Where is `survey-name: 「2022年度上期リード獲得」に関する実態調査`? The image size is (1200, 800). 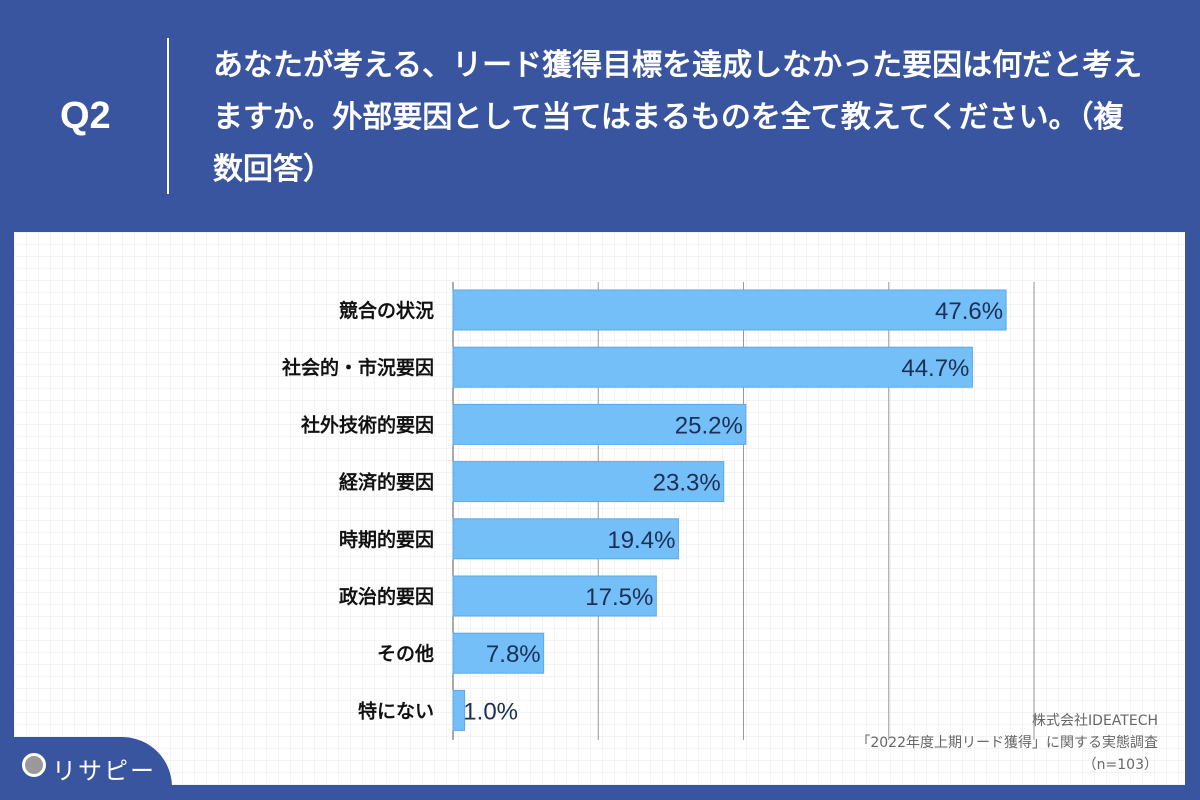
survey-name: 「2022年度上期リード獲得」に関する実態調査 is located at coordinates (1007, 743).